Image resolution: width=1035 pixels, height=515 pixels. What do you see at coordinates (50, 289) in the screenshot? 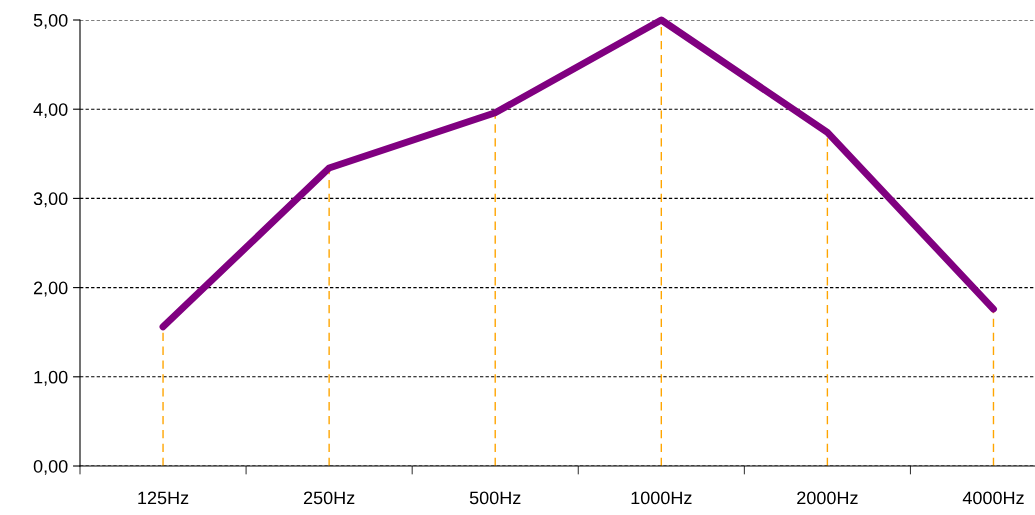
I see `y-tick-label: 2,00` at bounding box center [50, 289].